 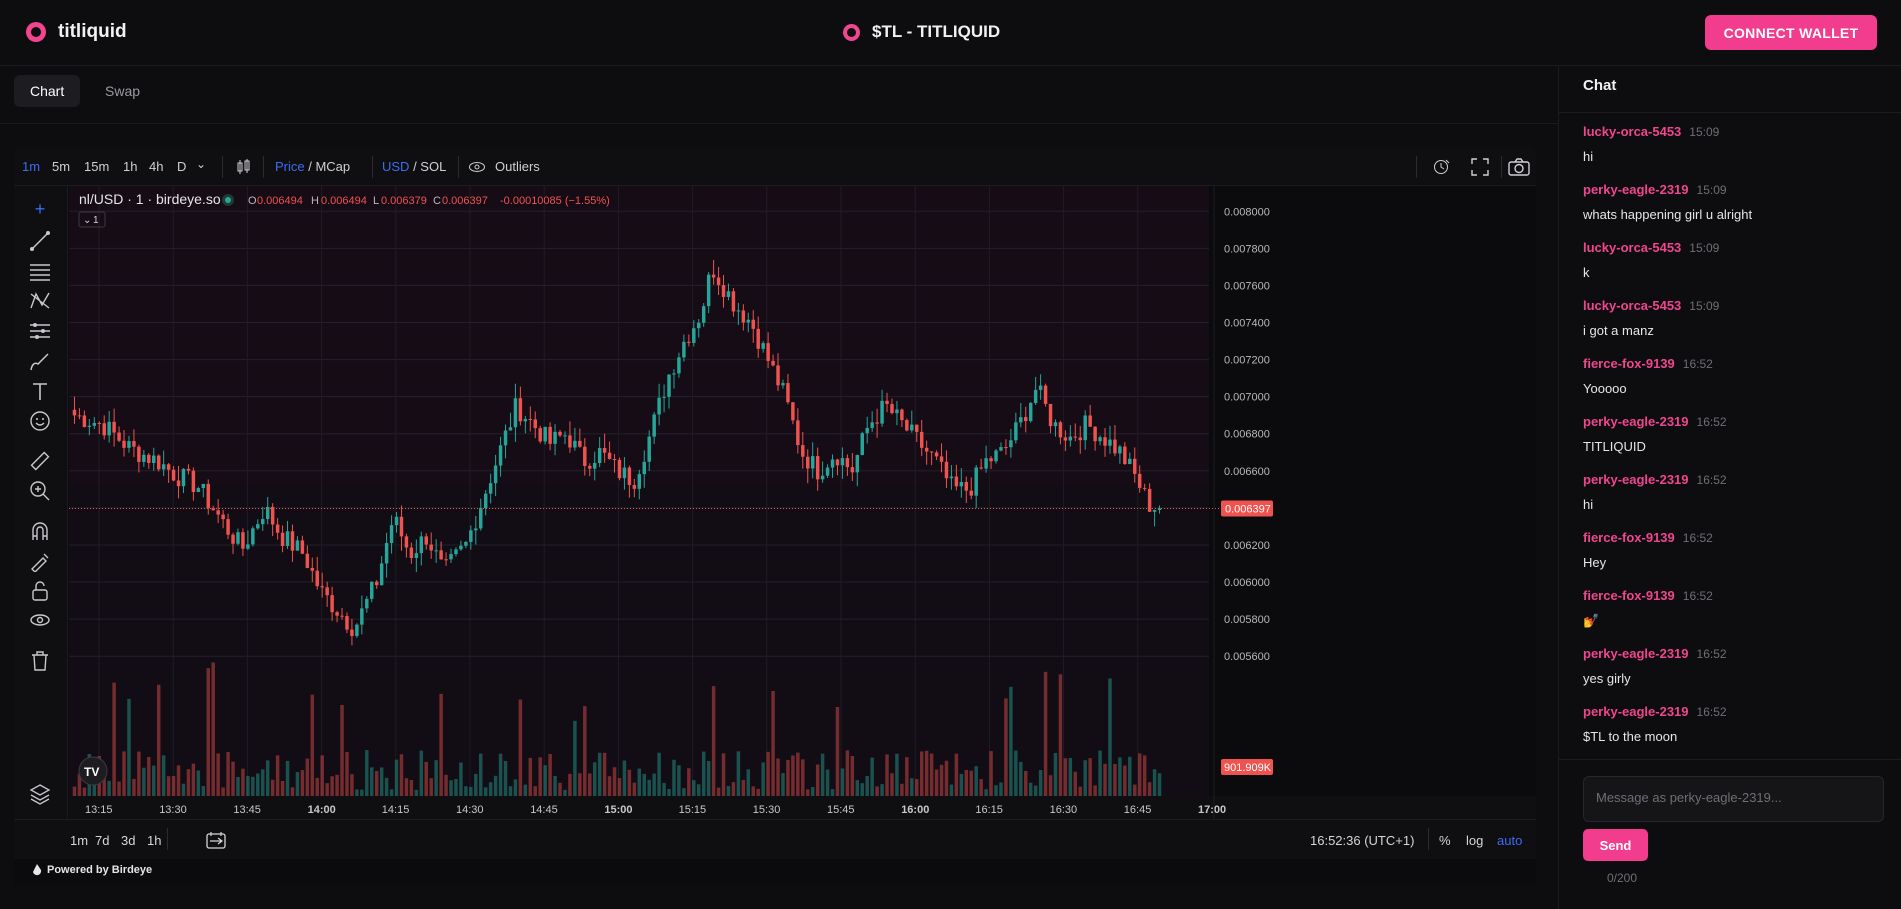 I want to click on prediction-icon, so click(x=40, y=331).